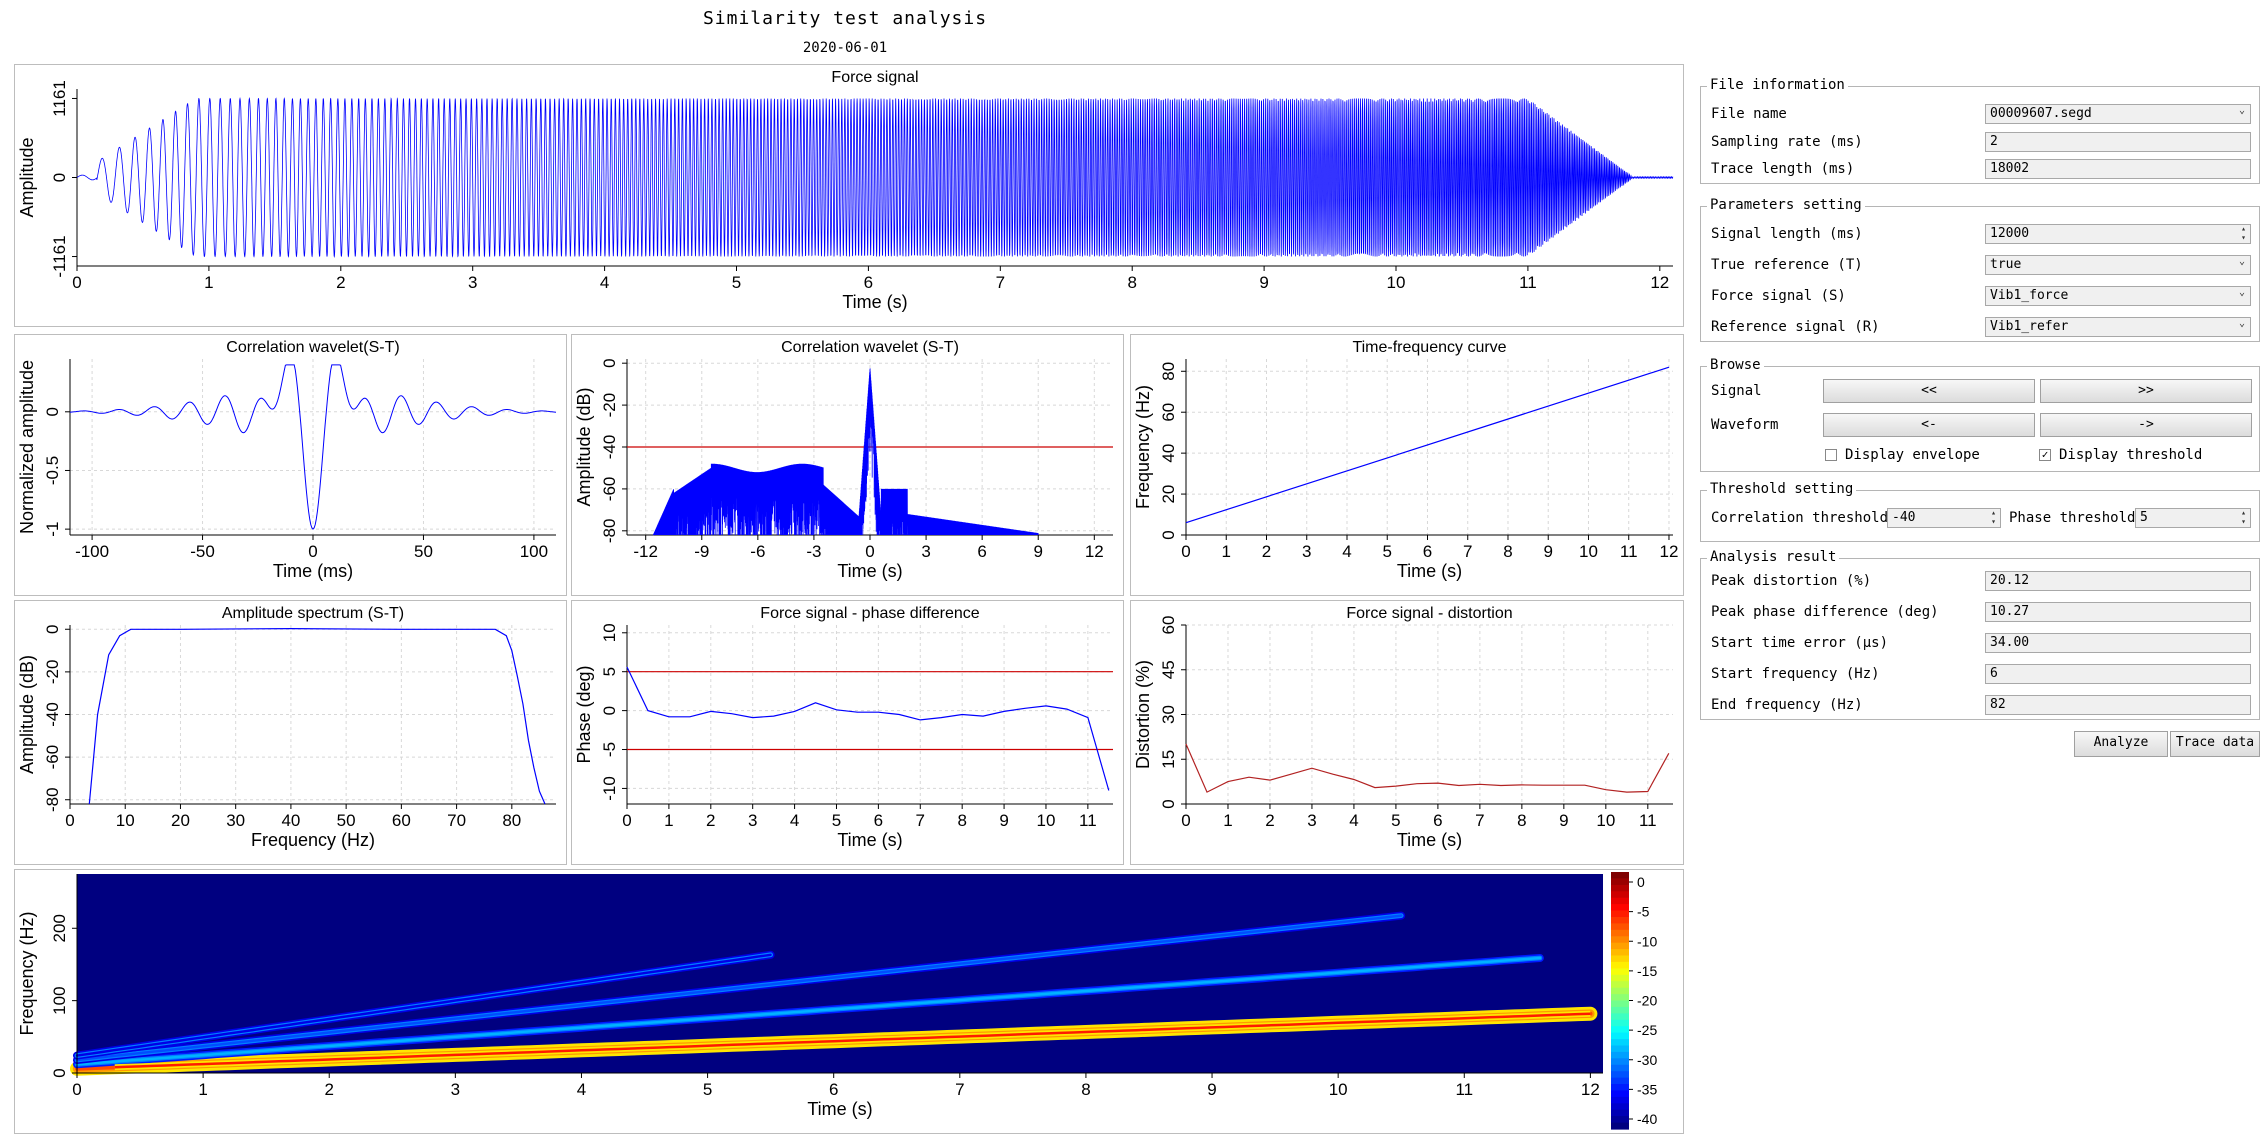 This screenshot has width=2265, height=1146. I want to click on display-threshold-label: Display threshold, so click(2131, 455).